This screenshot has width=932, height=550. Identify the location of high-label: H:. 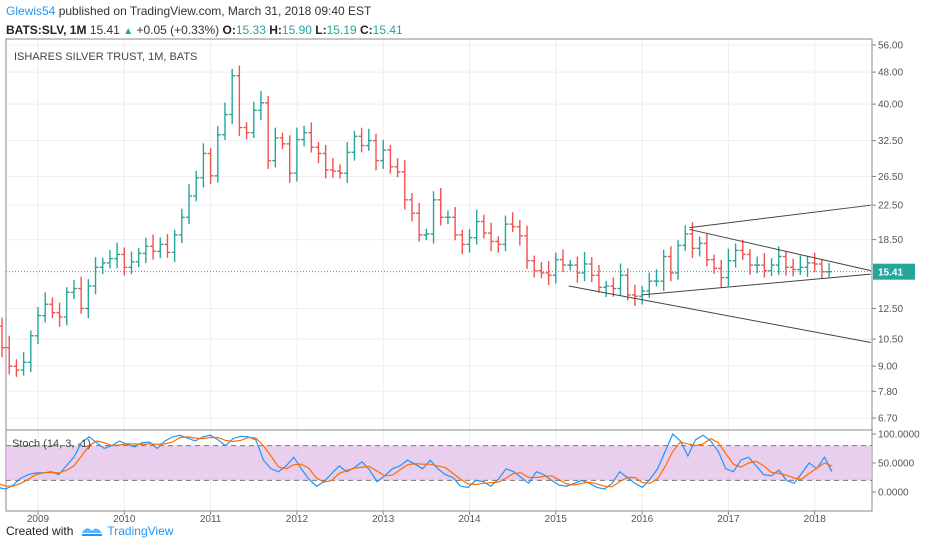
(275, 30).